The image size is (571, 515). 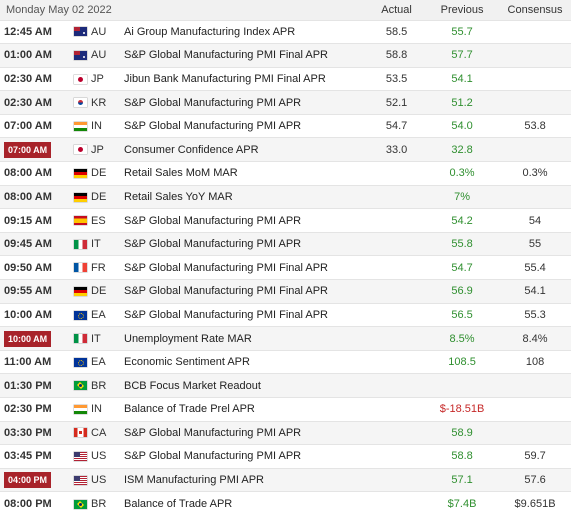 What do you see at coordinates (28, 31) in the screenshot?
I see `time-label: 12:45 AM` at bounding box center [28, 31].